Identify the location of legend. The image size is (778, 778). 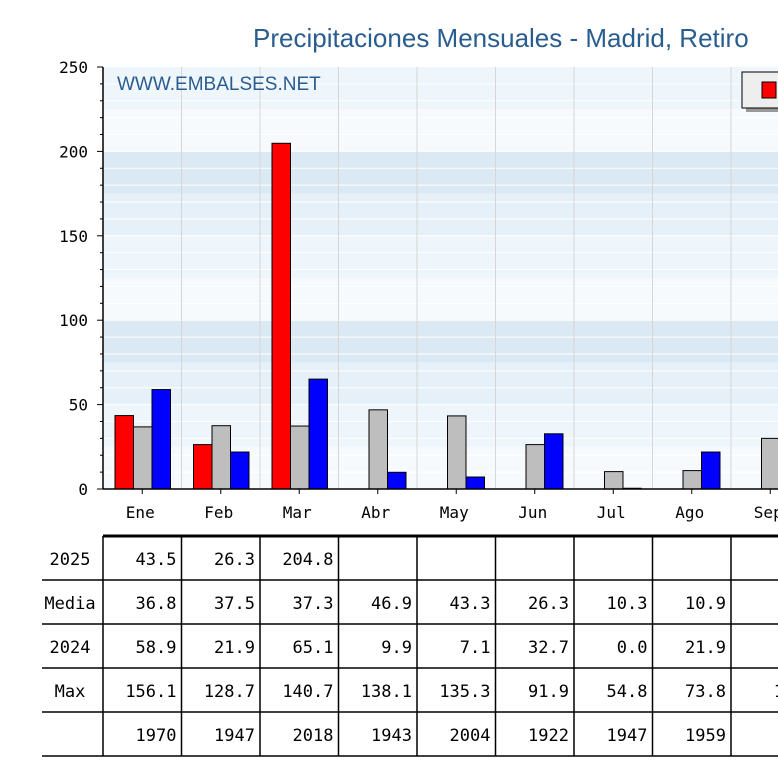
(759, 91).